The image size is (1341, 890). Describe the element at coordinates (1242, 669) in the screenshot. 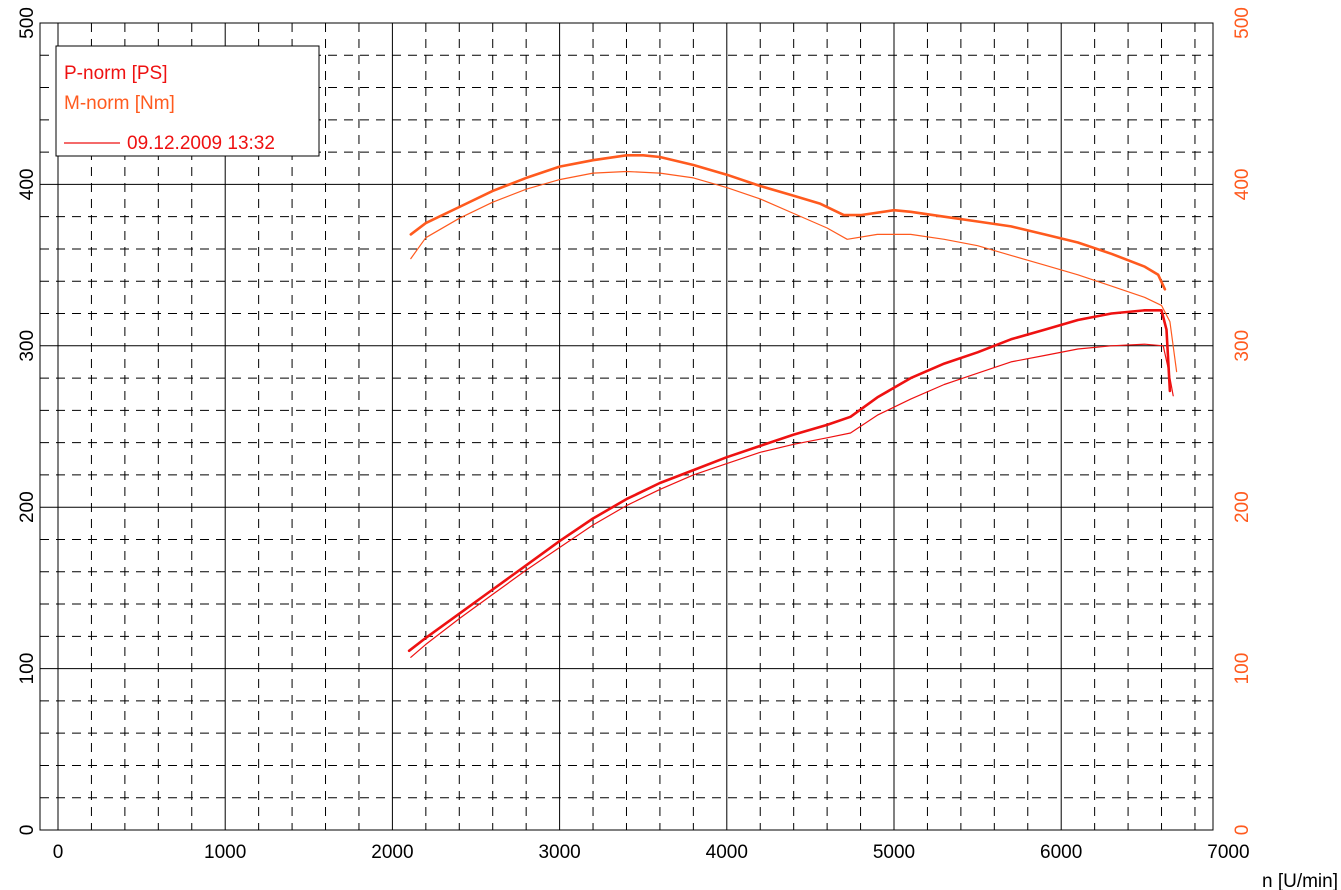

I see `y-right-tick-label: 100` at that location.